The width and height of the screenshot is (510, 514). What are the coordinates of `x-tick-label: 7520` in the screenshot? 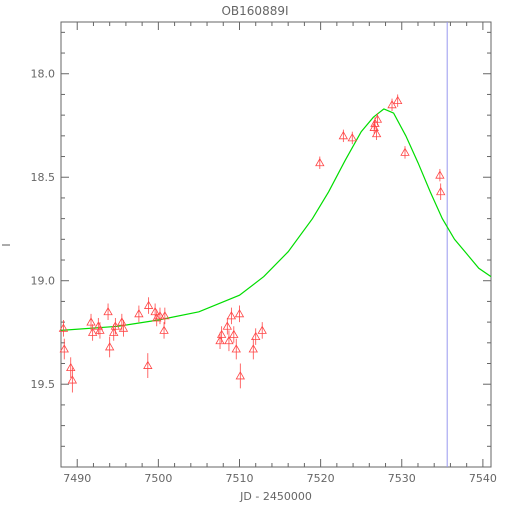 It's located at (321, 478).